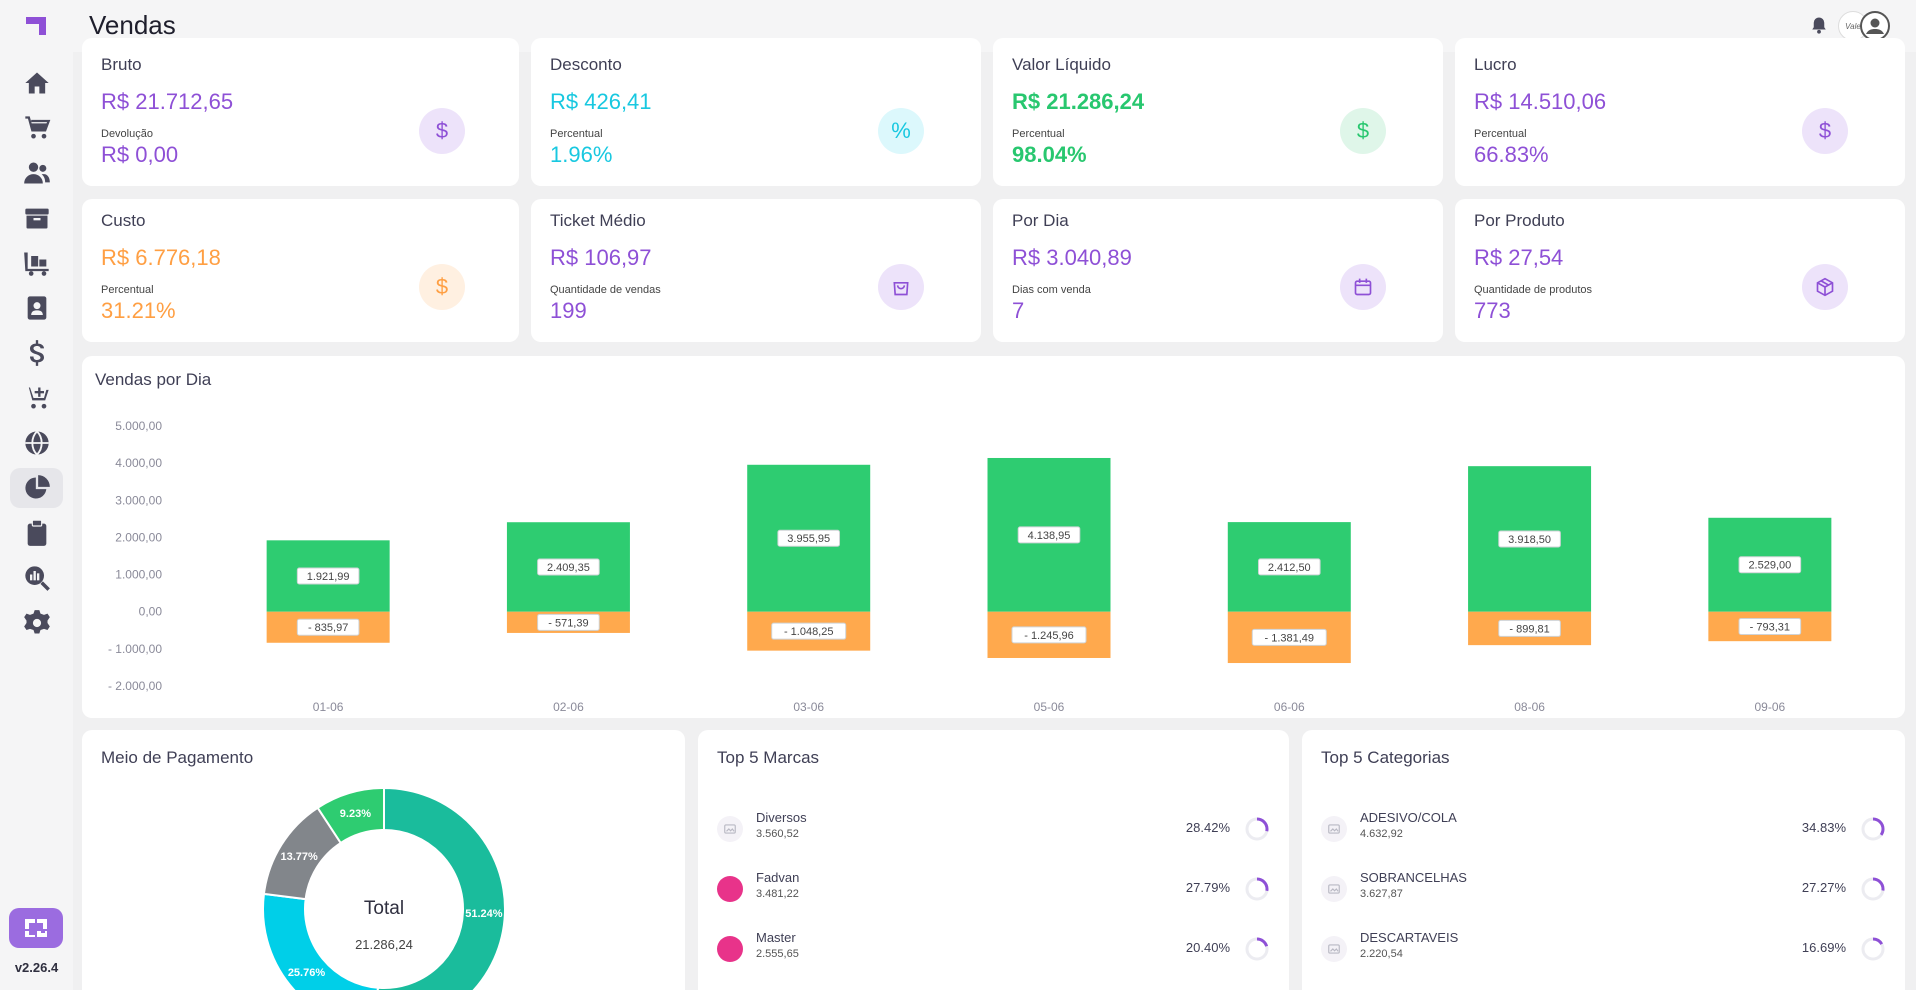  What do you see at coordinates (1049, 154) in the screenshot?
I see `kpi-sub-value: 98.04%` at bounding box center [1049, 154].